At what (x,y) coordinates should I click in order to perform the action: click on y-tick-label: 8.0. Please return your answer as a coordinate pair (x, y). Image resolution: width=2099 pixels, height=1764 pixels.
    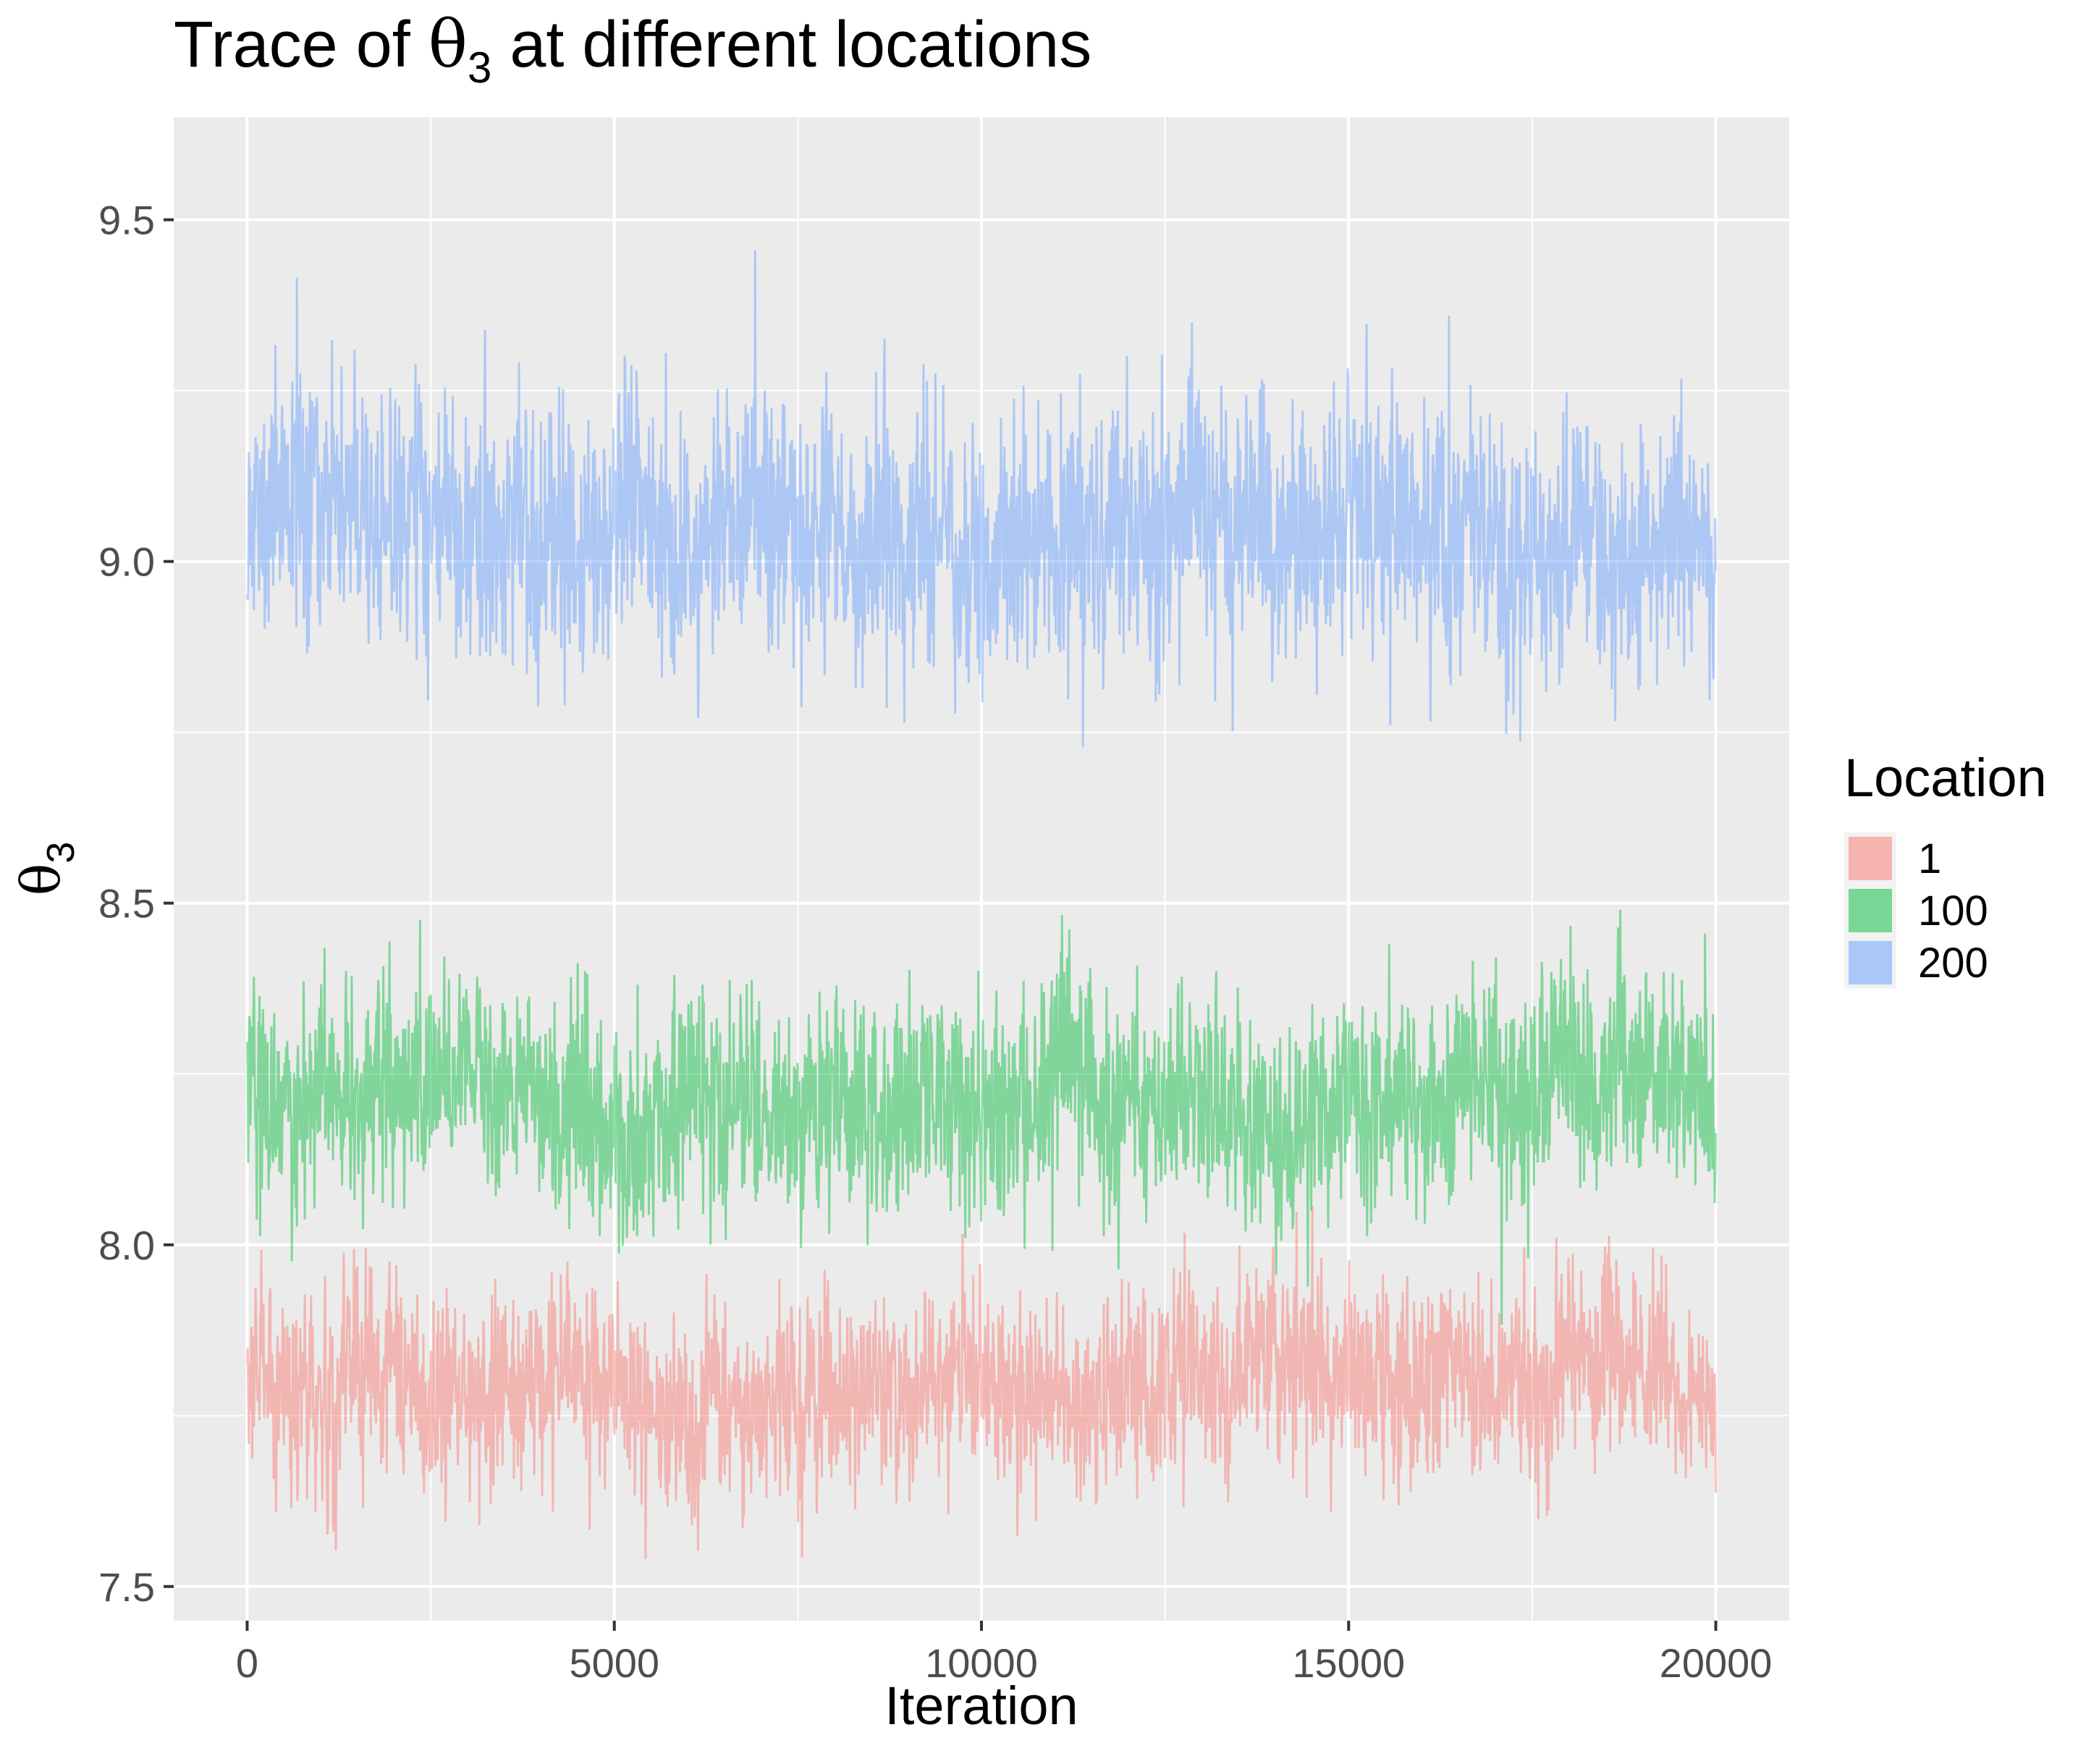
    Looking at the image, I should click on (126, 1245).